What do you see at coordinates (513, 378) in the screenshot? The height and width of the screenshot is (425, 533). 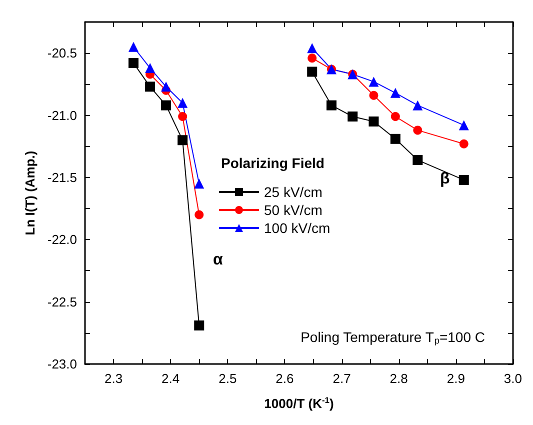 I see `x-tick-label: 3.0` at bounding box center [513, 378].